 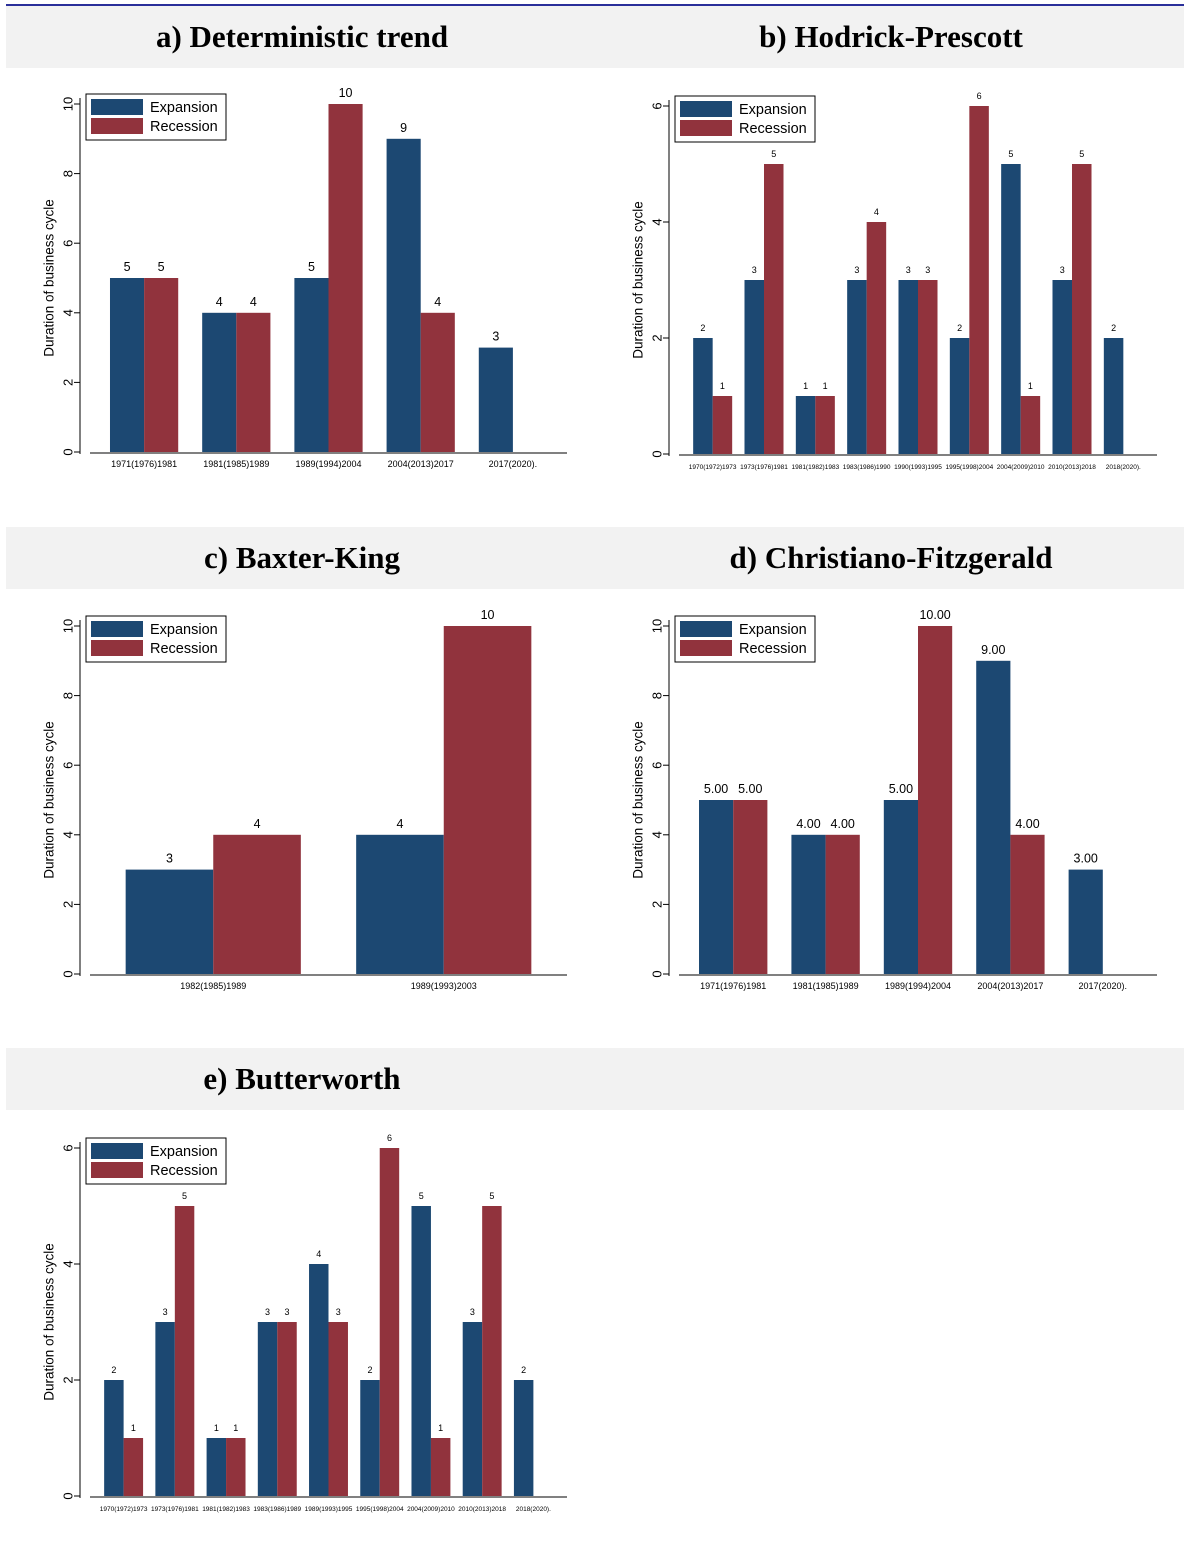 I want to click on panel-d-header: d) Christiano-Fitzgerald, so click(x=891, y=558).